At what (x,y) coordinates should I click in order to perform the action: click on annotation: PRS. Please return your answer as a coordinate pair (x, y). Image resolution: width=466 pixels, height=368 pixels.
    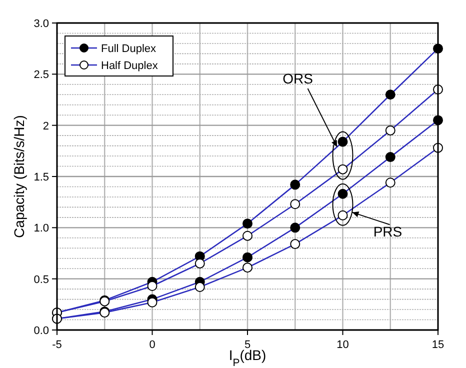
    Looking at the image, I should click on (387, 232).